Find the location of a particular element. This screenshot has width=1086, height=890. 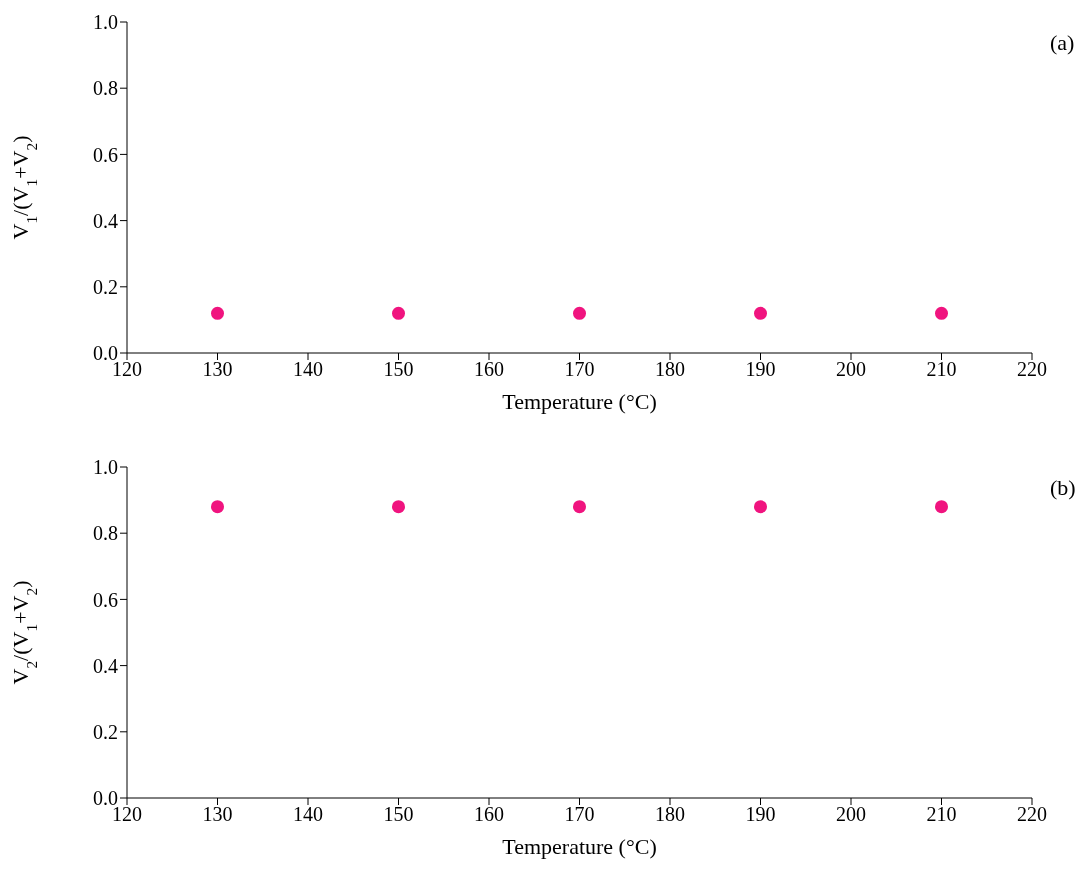

text: (b) is located at coordinates (1063, 488).